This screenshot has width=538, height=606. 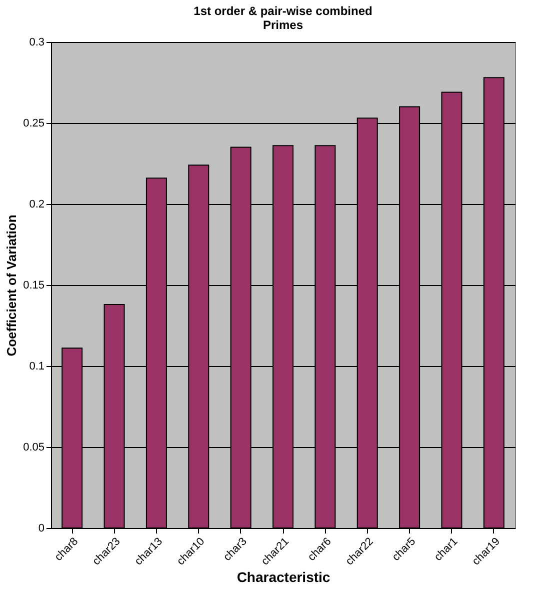 What do you see at coordinates (41, 528) in the screenshot?
I see `y-tick-label: 0` at bounding box center [41, 528].